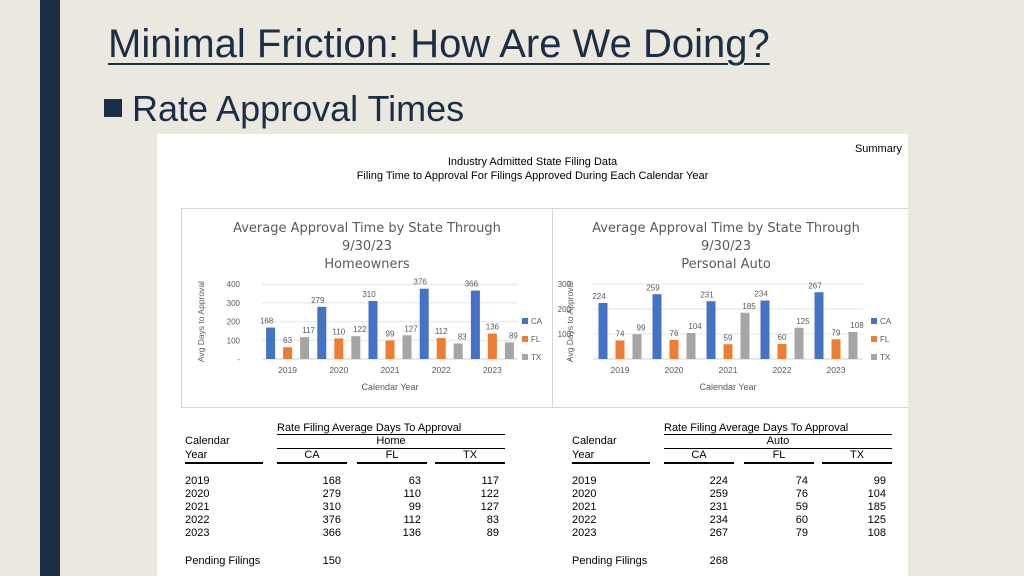 Image resolution: width=1024 pixels, height=576 pixels. What do you see at coordinates (728, 337) in the screenshot?
I see `data-label: 59` at bounding box center [728, 337].